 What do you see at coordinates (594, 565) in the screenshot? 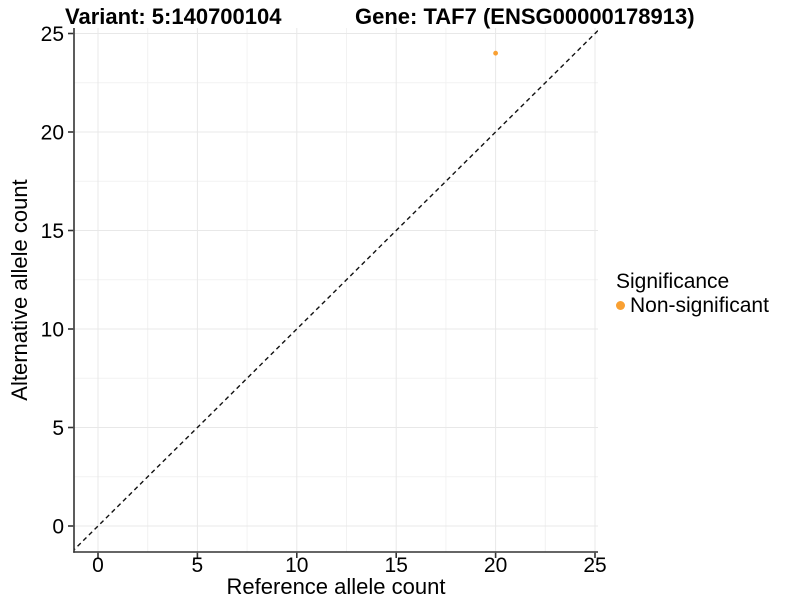
I see `x-tick-label: 25` at bounding box center [594, 565].